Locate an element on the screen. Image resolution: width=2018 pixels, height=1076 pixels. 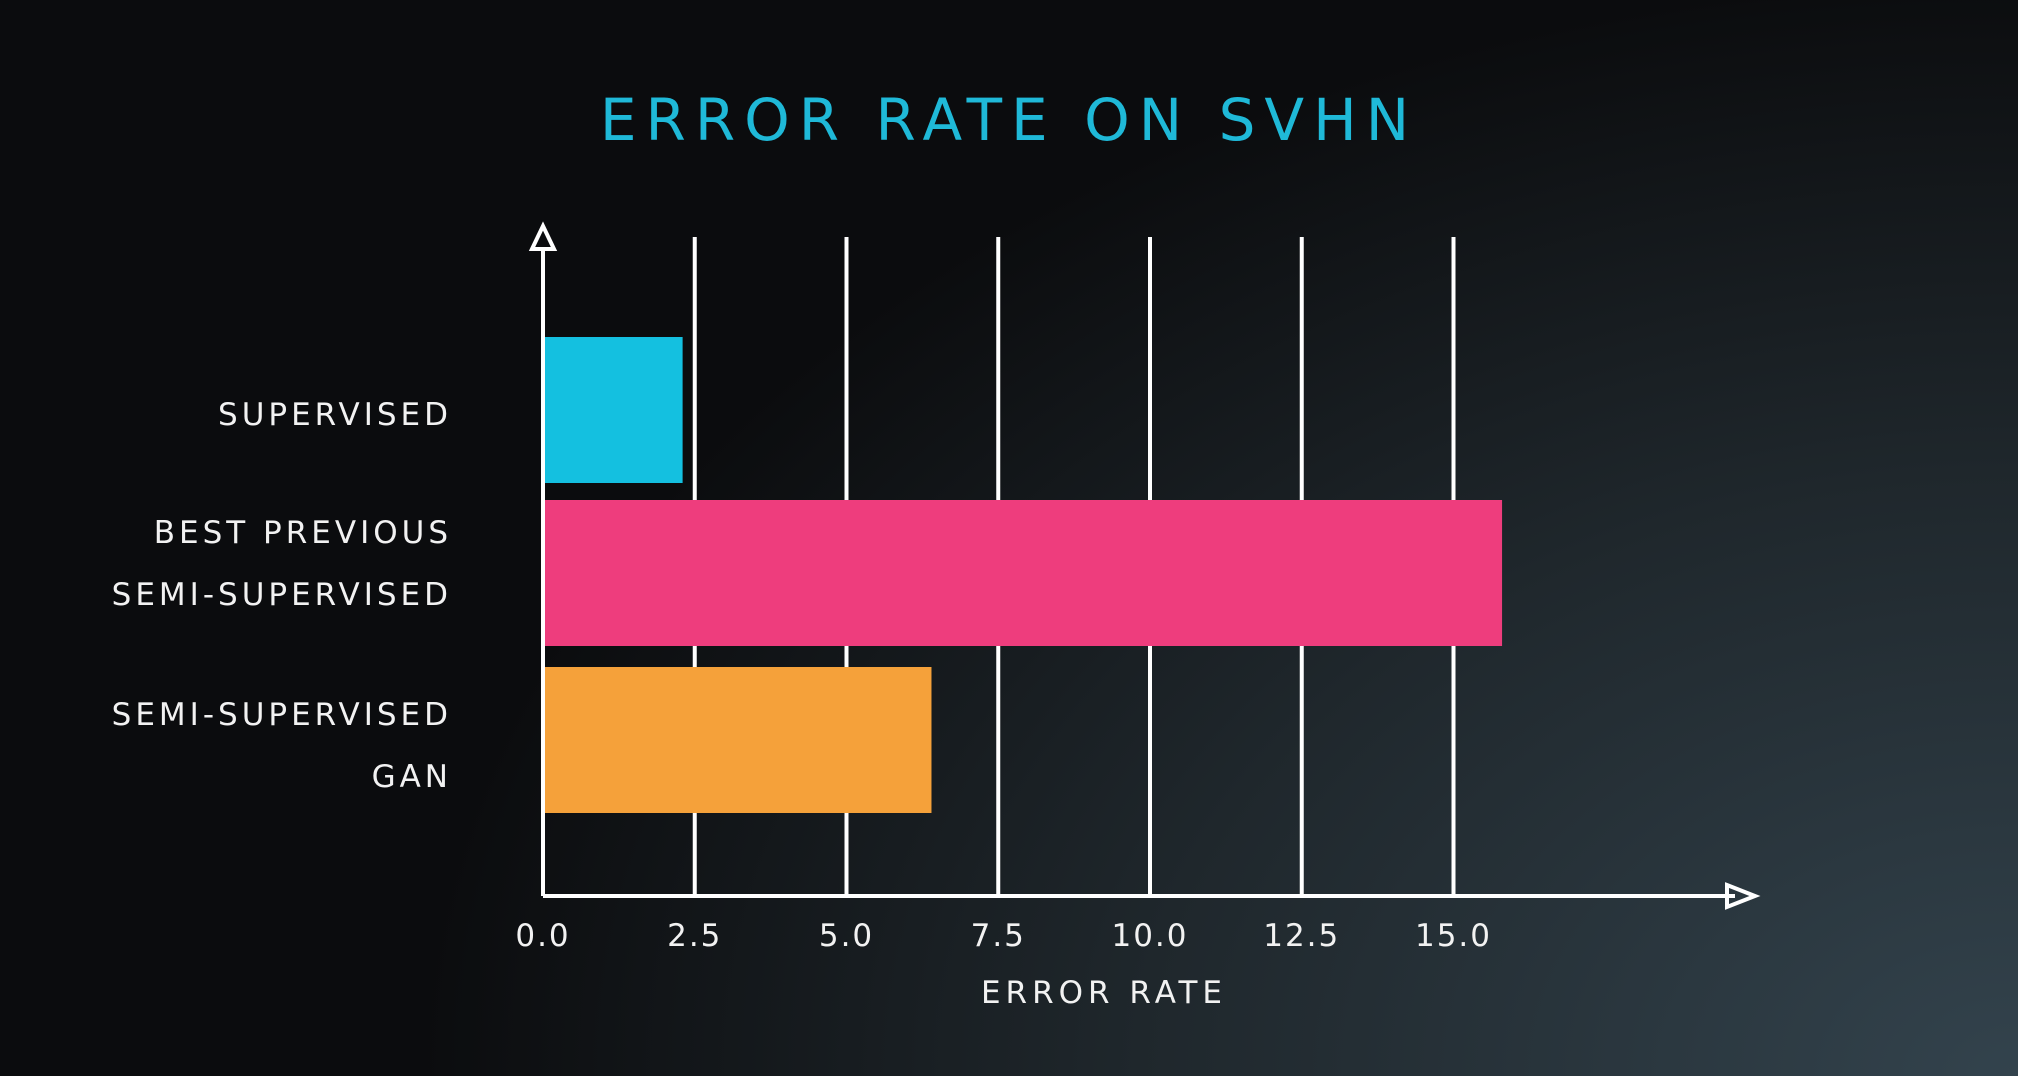
x-axis-title: ERROR RATE is located at coordinates (1104, 993).